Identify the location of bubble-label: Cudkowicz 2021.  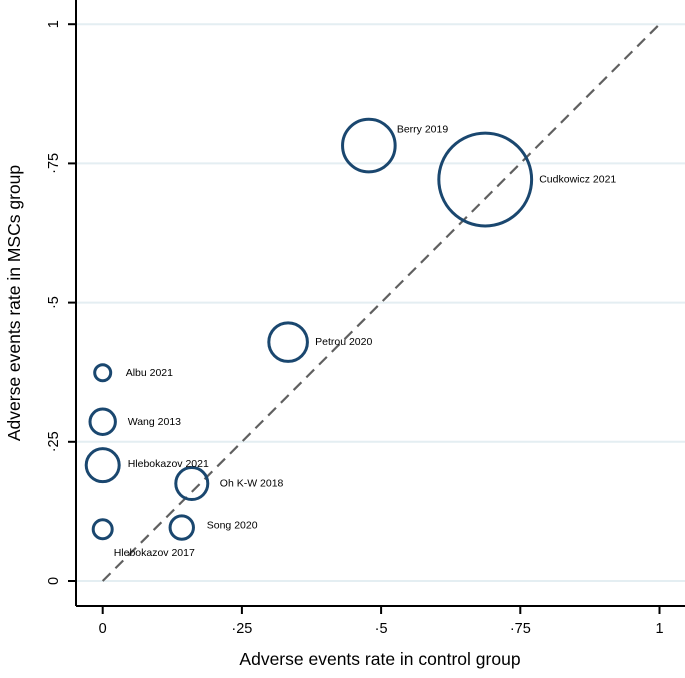
(577, 180).